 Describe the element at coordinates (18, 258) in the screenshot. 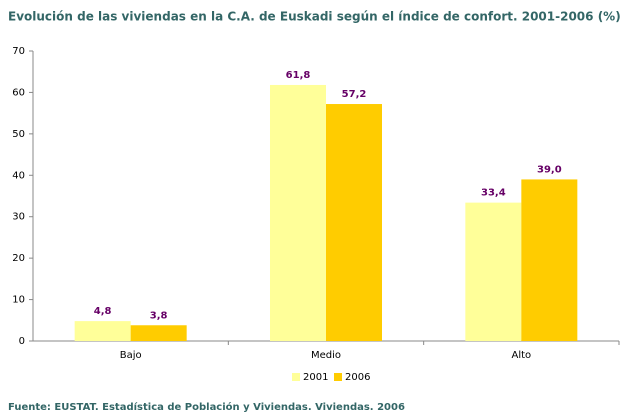

I see `y-tick-label: 20` at that location.